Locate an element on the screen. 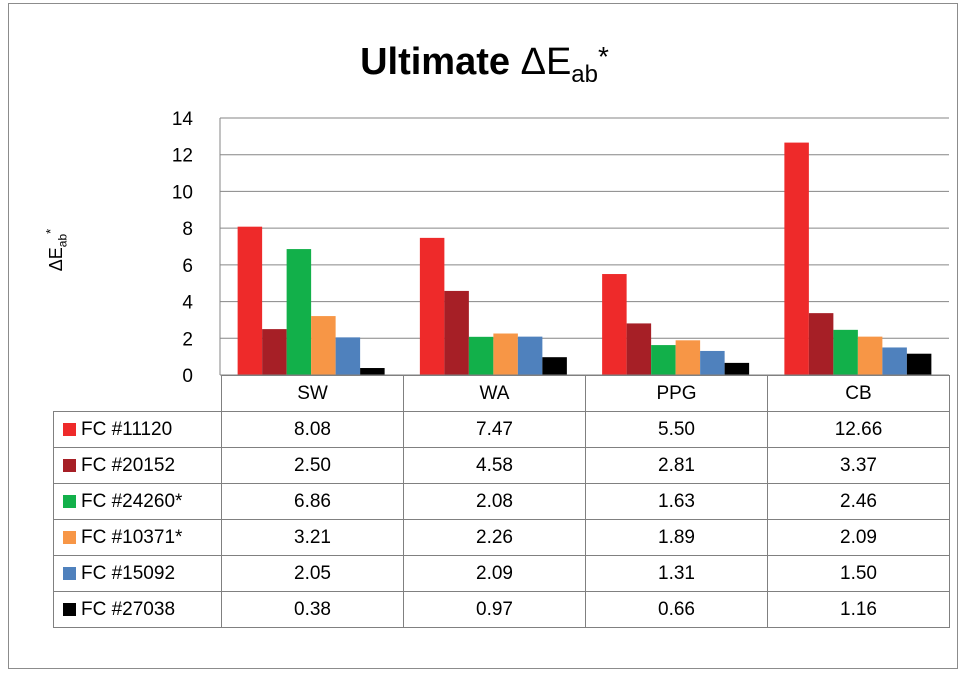 The image size is (969, 675). table-row: FC #24260* 6.86 2.08 1.63 2.46 is located at coordinates (501, 501).